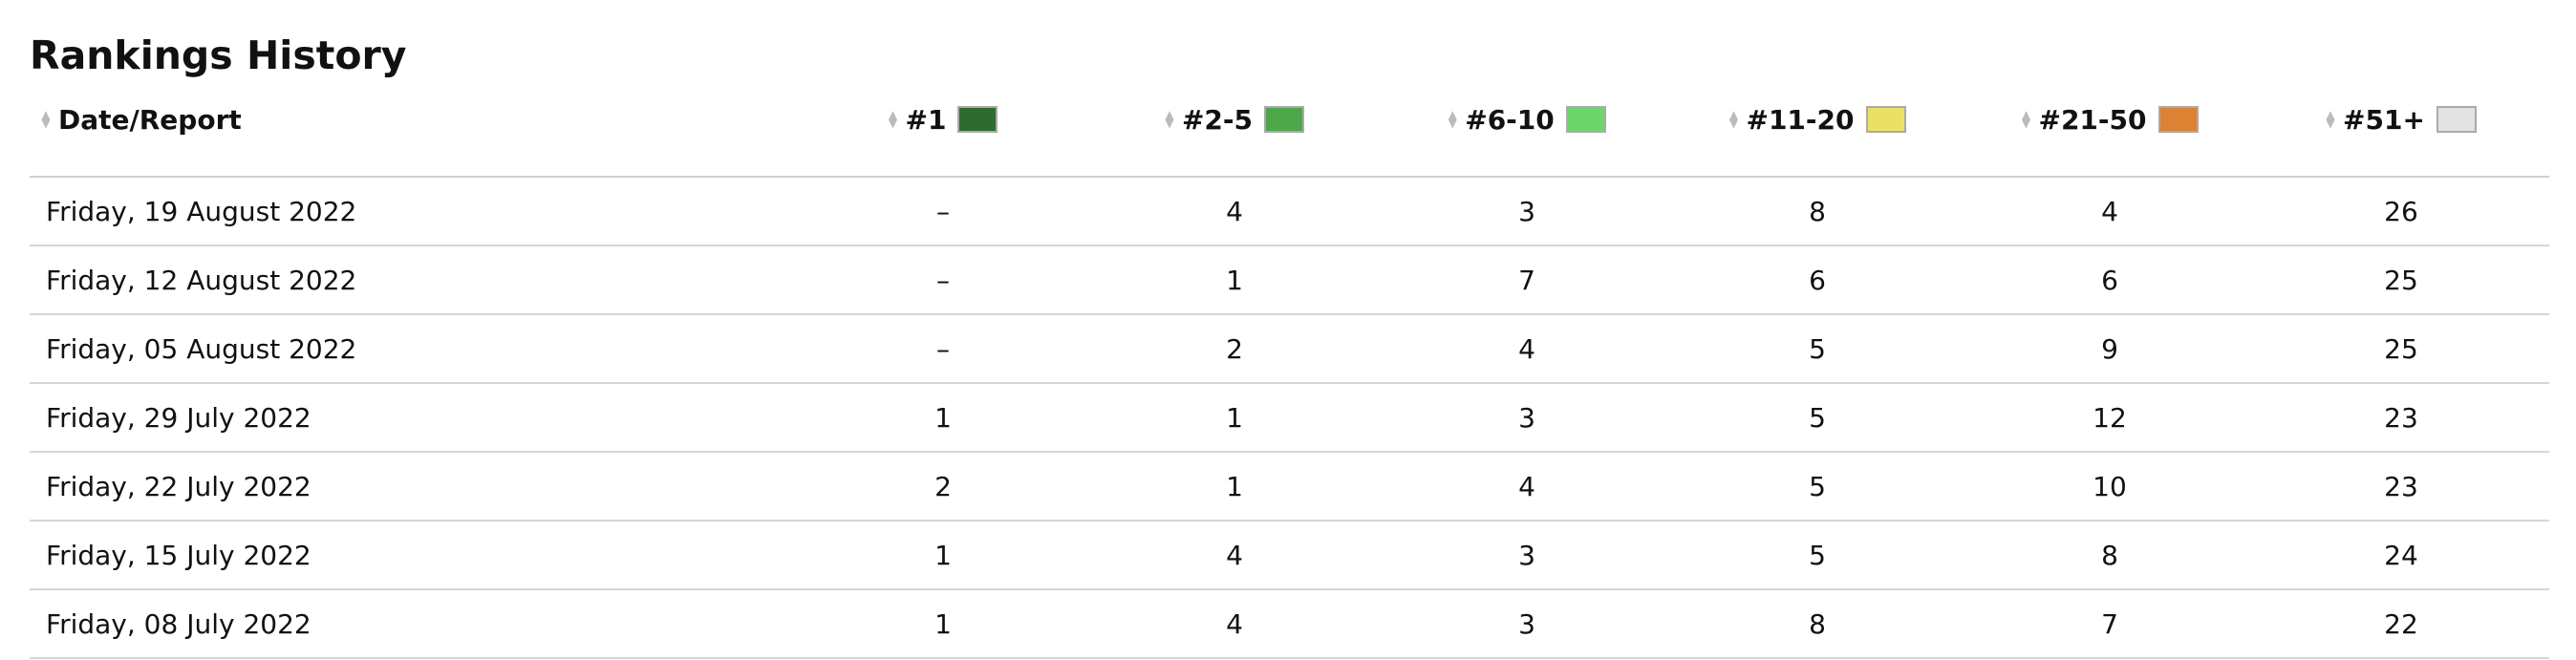 This screenshot has height=660, width=2576. Describe the element at coordinates (1289, 624) in the screenshot. I see `table-row: Friday, 08 July 2022 1 4 3 8 7 22` at that location.